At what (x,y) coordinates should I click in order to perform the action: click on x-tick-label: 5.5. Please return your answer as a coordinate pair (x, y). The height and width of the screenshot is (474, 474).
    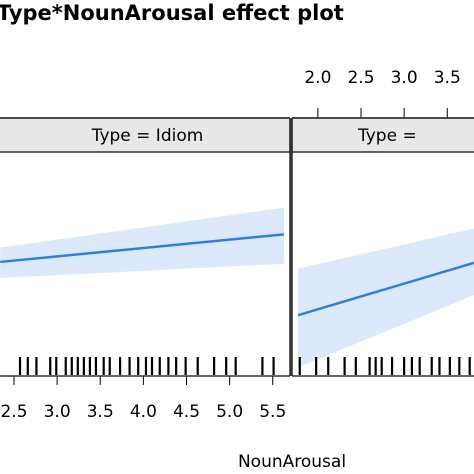
    Looking at the image, I should click on (272, 412).